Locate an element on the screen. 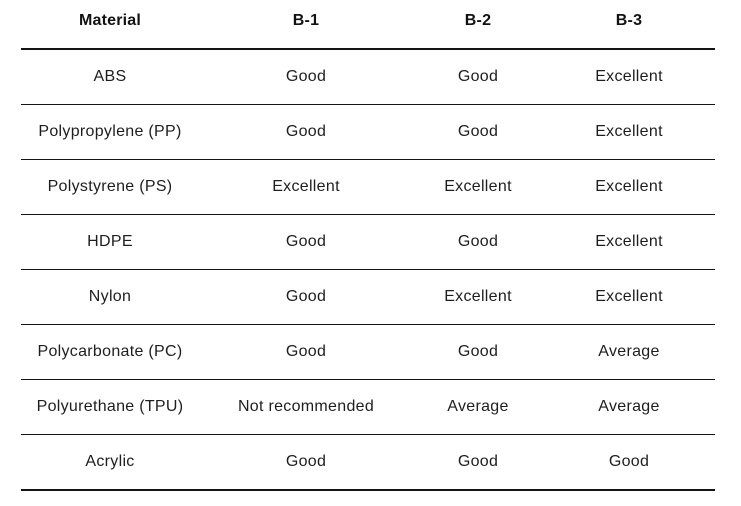  cell-b3: Good is located at coordinates (629, 462).